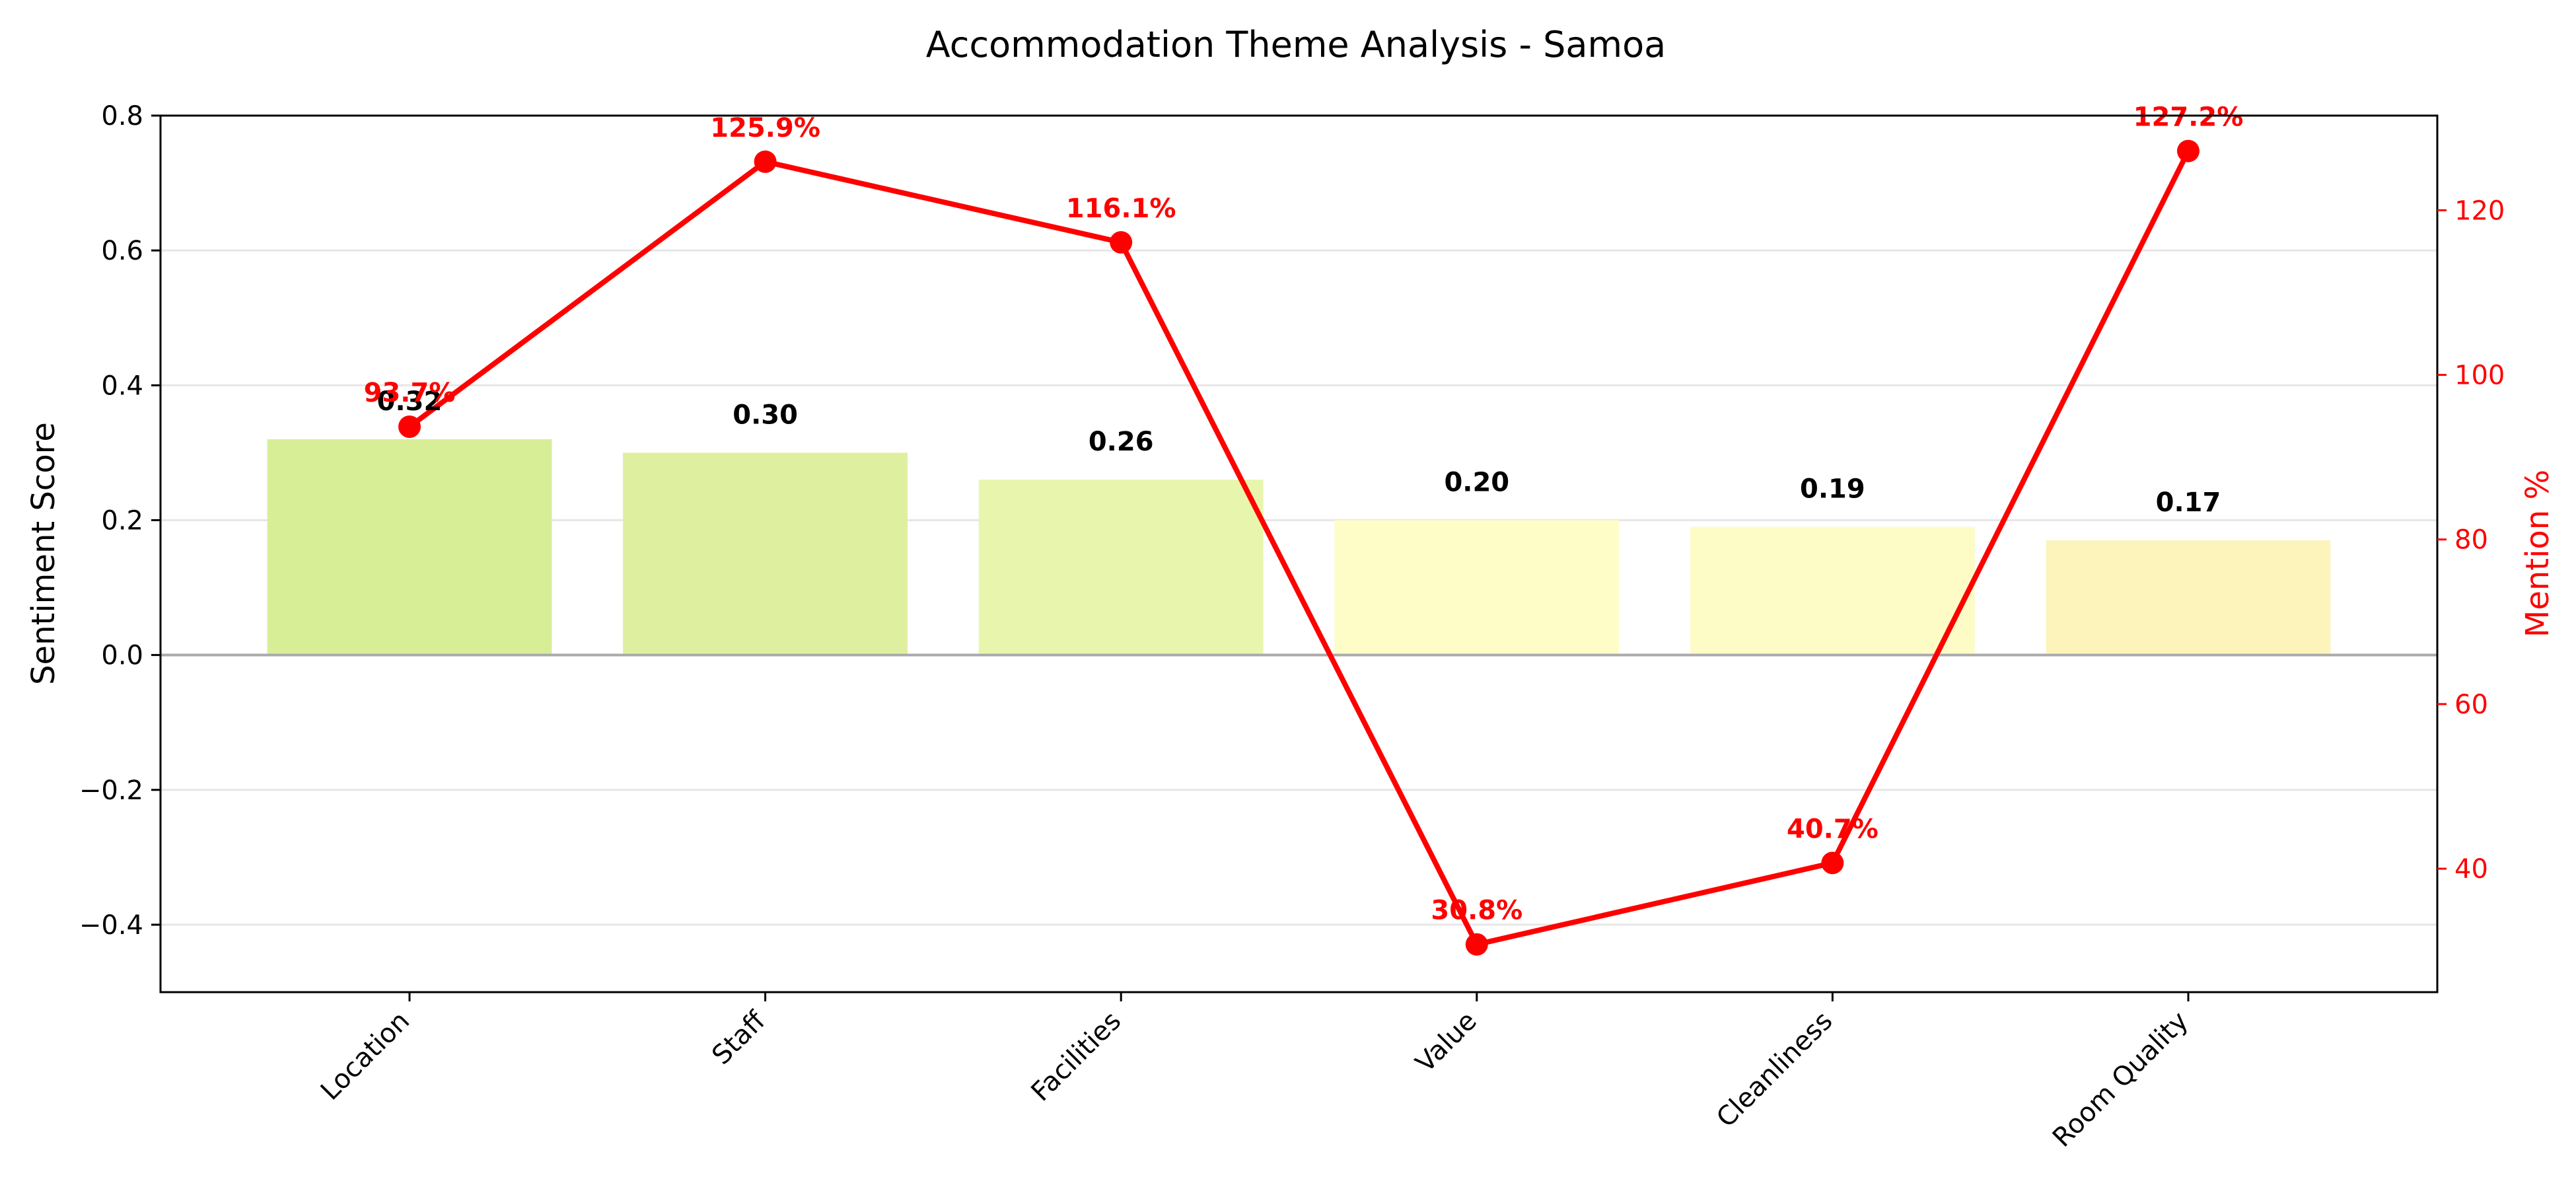 This screenshot has height=1189, width=2576. I want to click on mention-value-label: 127.2%, so click(2189, 117).